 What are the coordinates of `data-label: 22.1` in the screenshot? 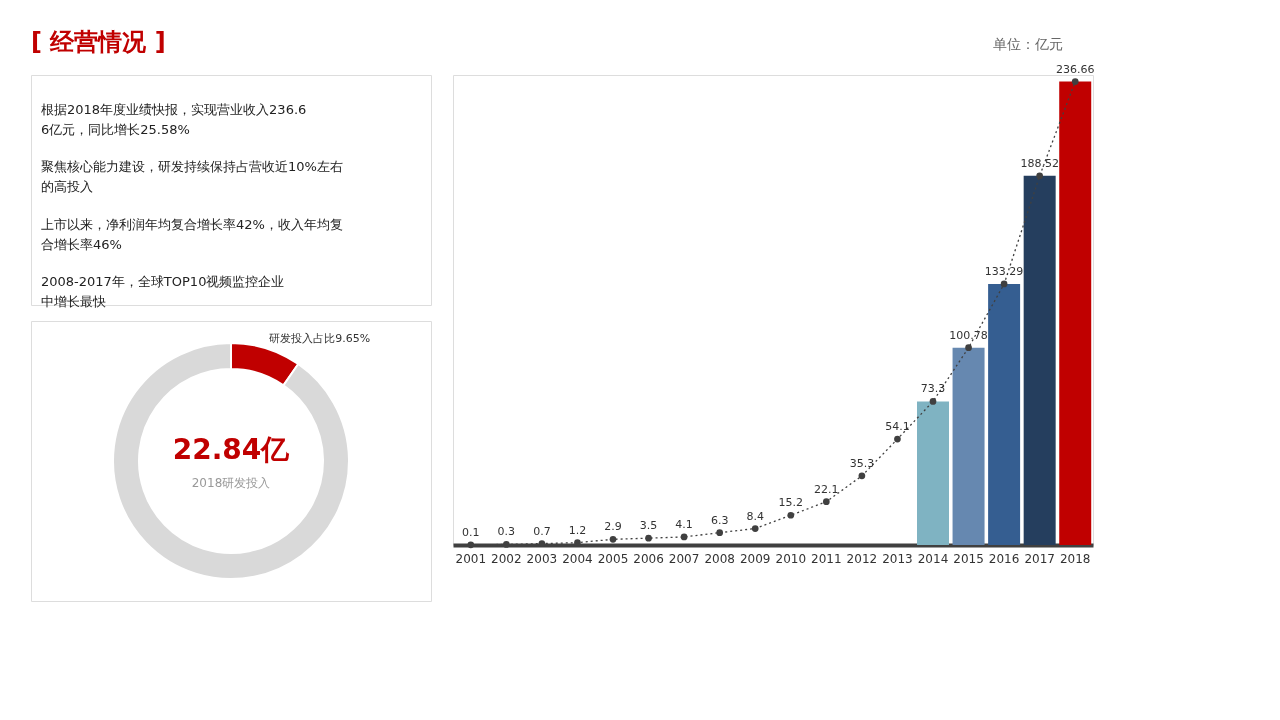 It's located at (826, 489).